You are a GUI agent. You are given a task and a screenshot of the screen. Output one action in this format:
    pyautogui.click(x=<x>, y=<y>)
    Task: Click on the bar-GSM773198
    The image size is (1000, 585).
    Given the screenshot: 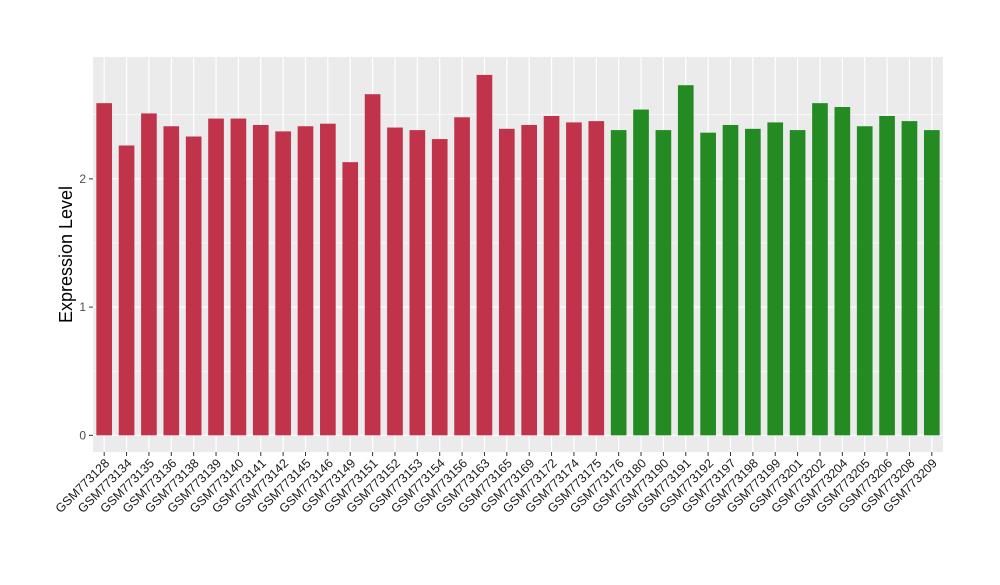 What is the action you would take?
    pyautogui.click(x=753, y=282)
    